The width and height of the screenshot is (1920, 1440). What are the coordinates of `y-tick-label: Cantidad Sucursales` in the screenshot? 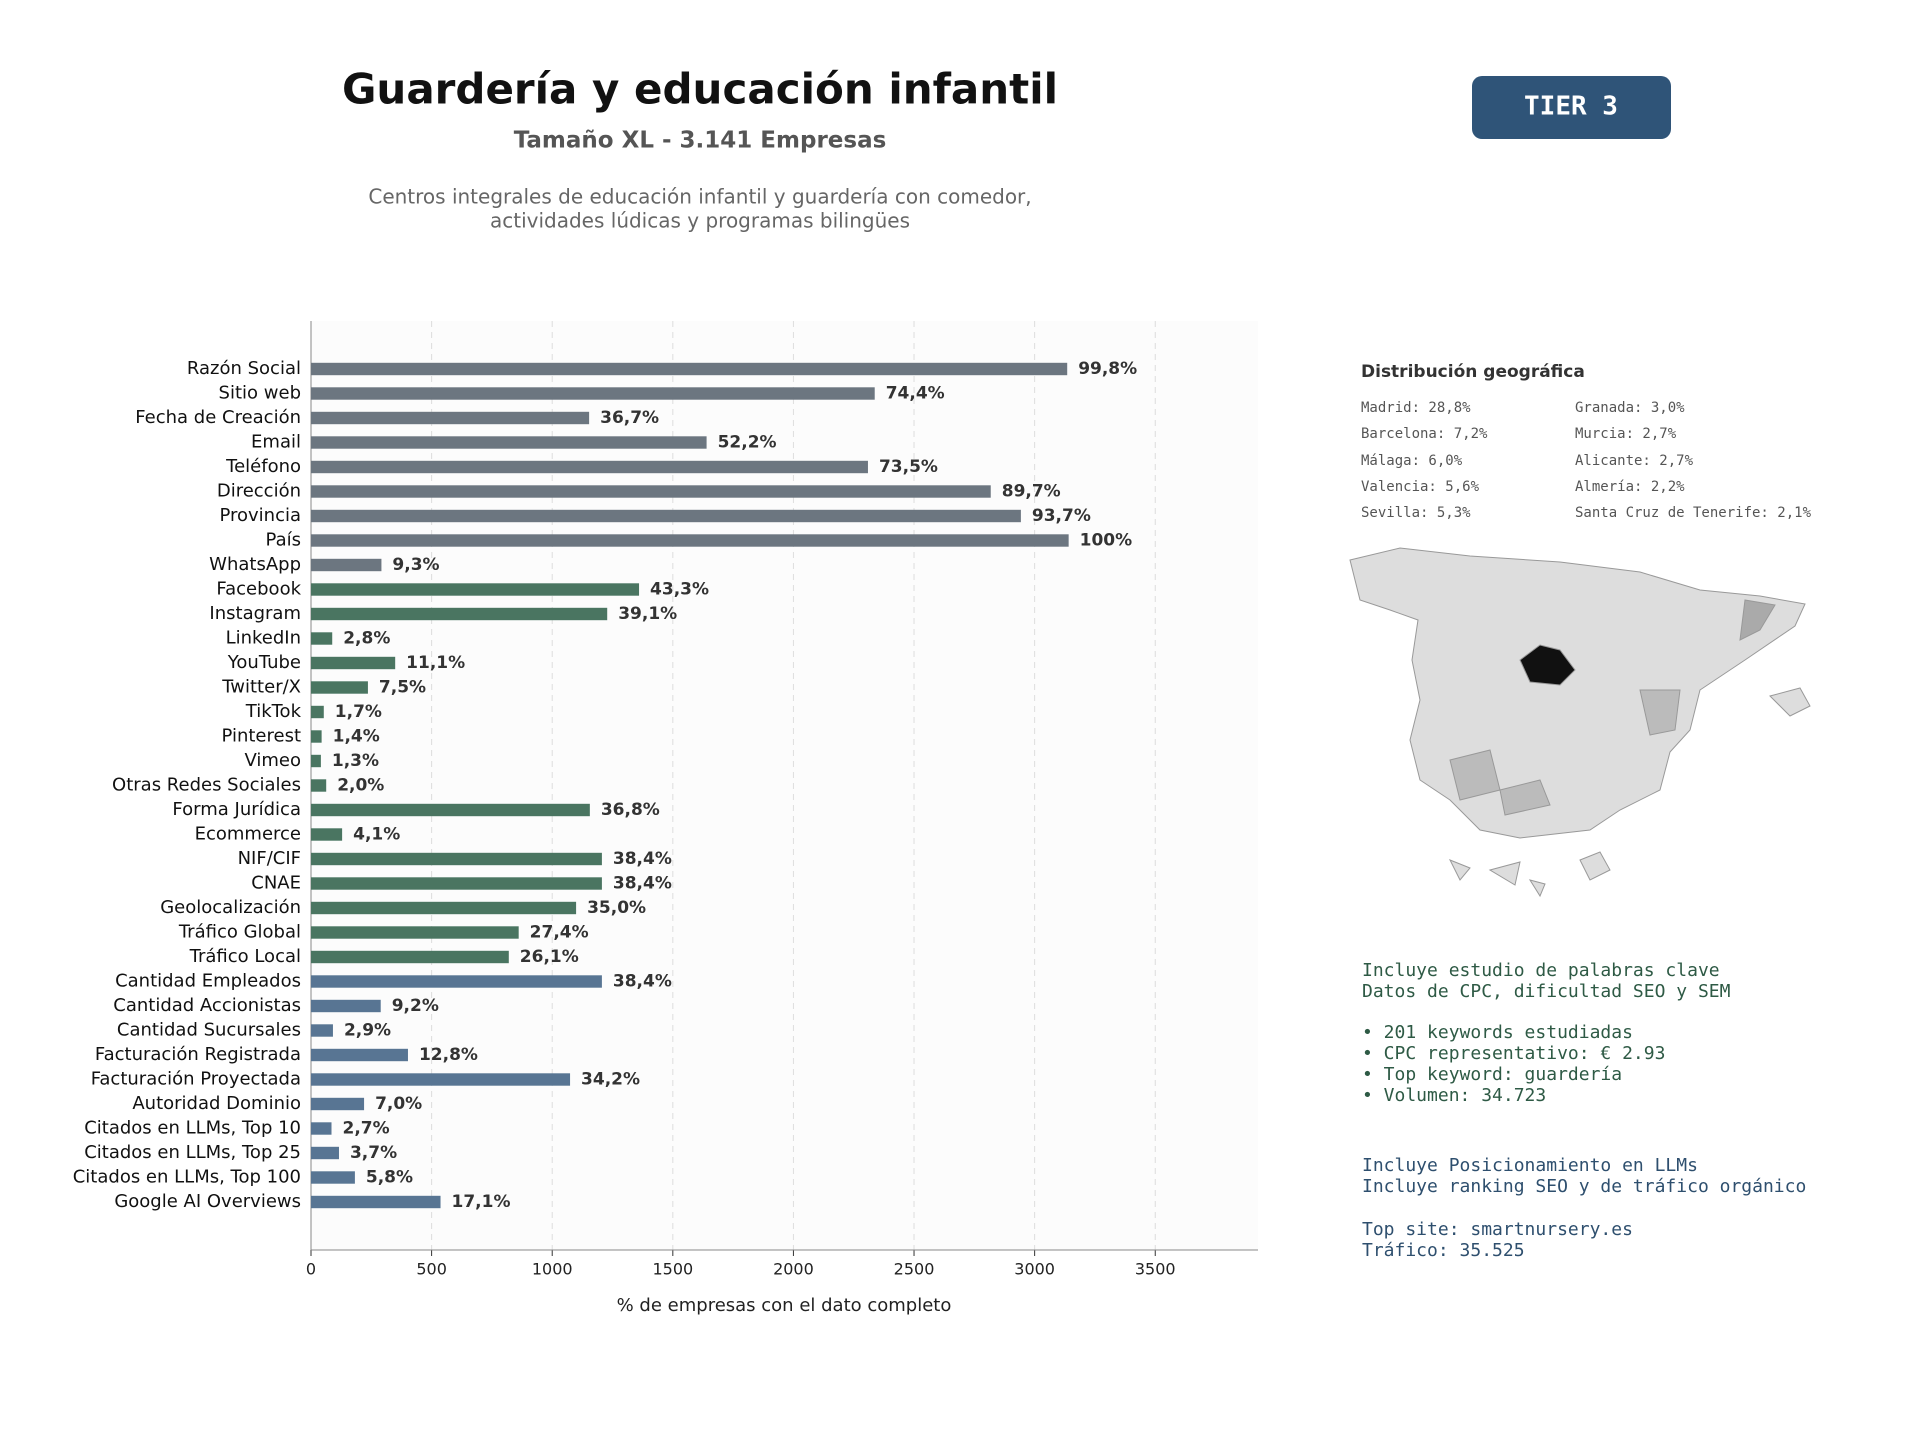 It's located at (209, 1030).